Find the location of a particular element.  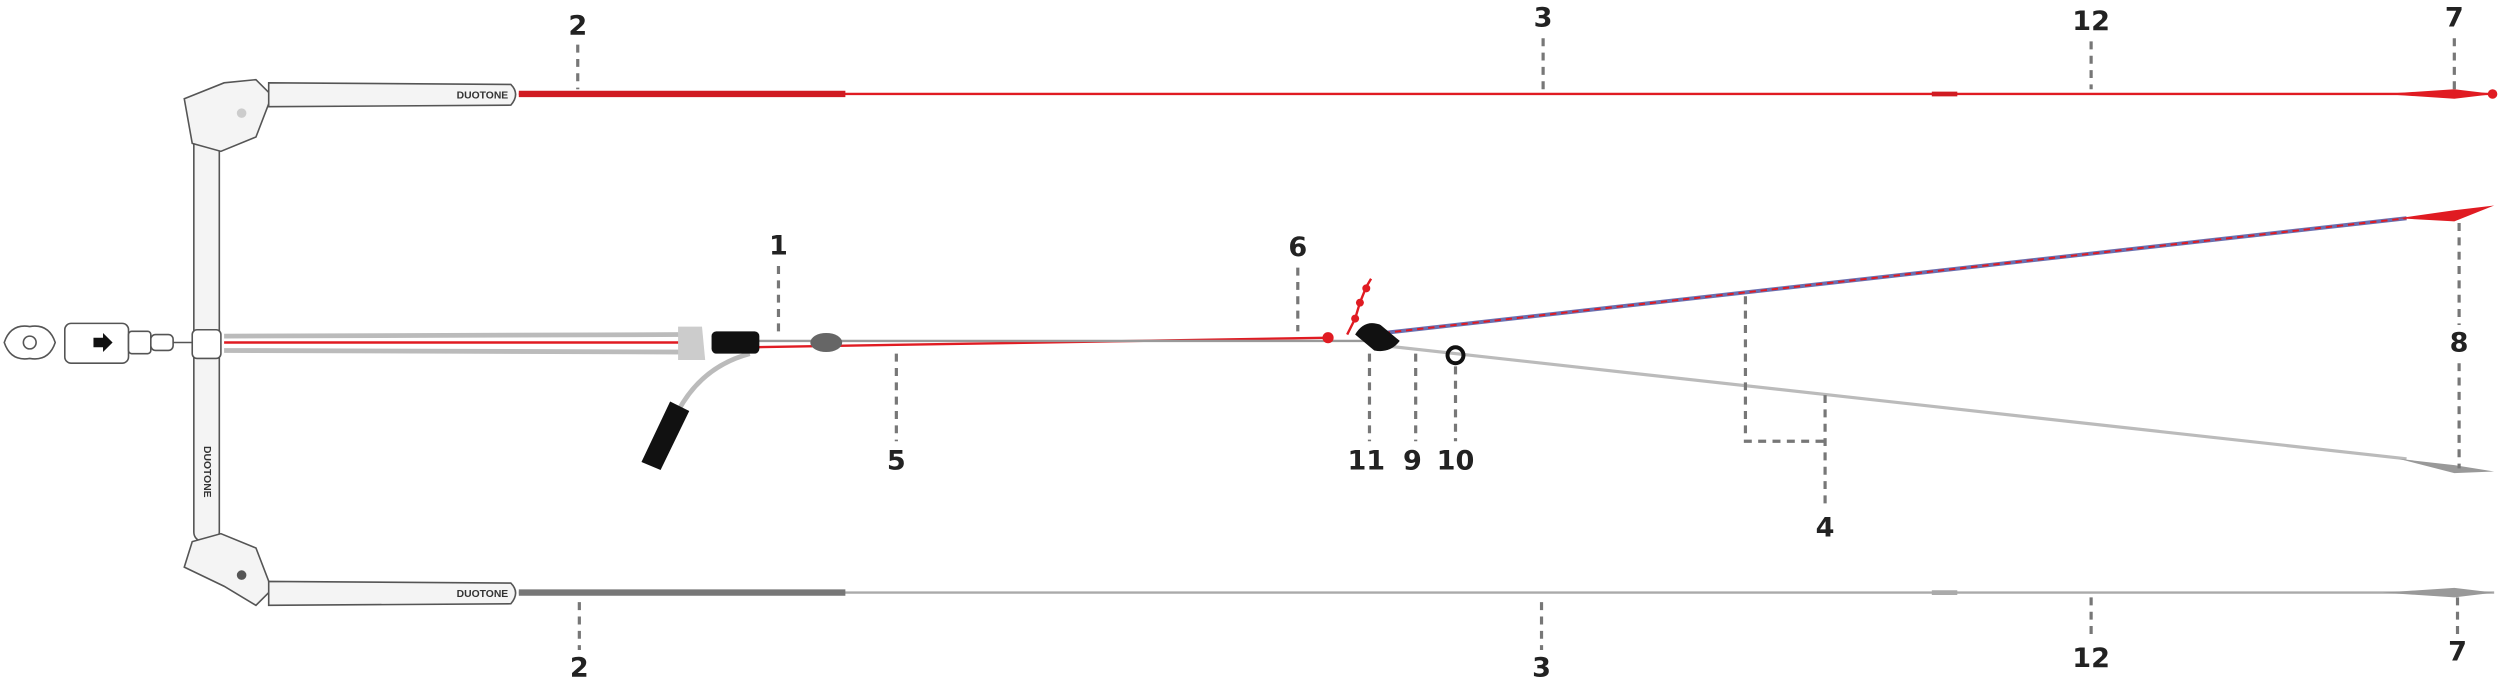

pigtail-grey is located at coordinates (2446, 466).